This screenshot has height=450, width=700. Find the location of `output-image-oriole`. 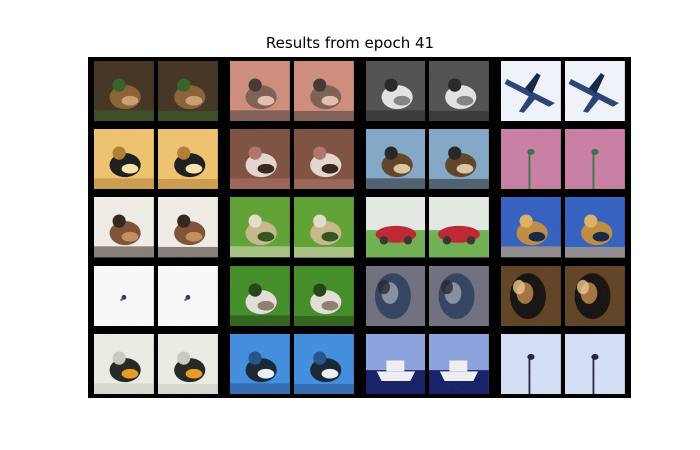

output-image-oriole is located at coordinates (187, 363).